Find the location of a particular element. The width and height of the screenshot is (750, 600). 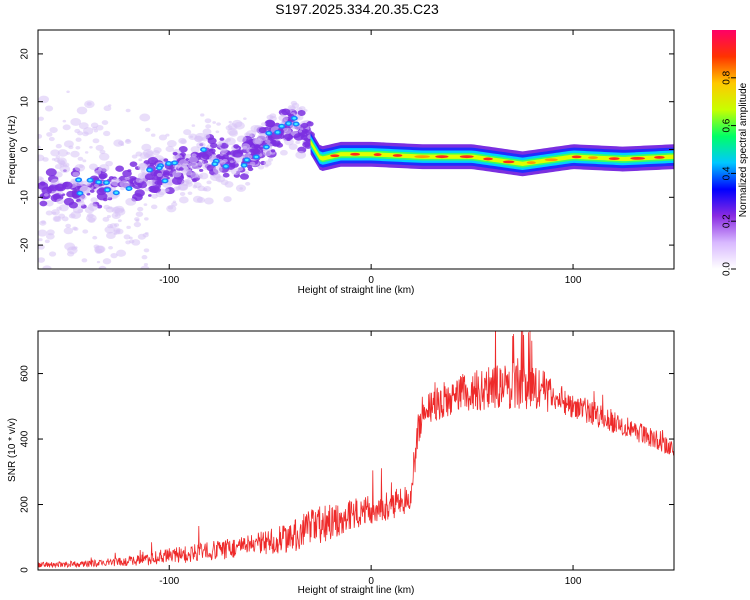

colorbar-tick-label: 0.4 is located at coordinates (727, 173).